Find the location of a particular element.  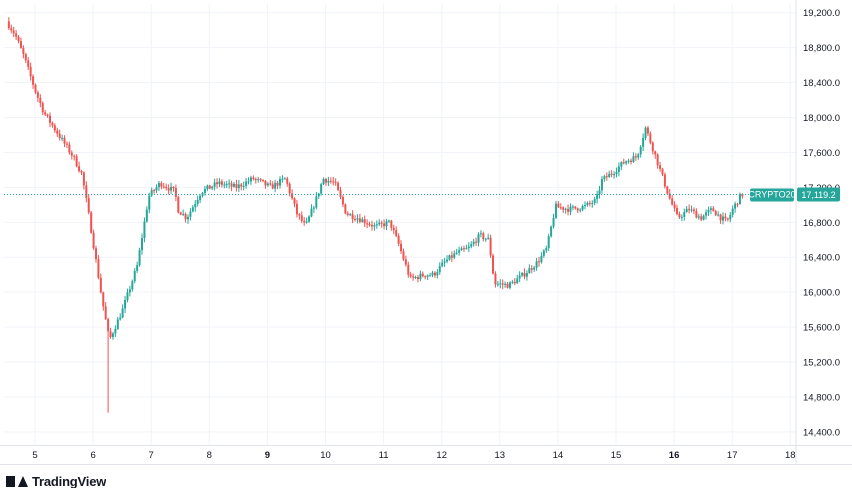

x-tick-label: 9 is located at coordinates (267, 455).